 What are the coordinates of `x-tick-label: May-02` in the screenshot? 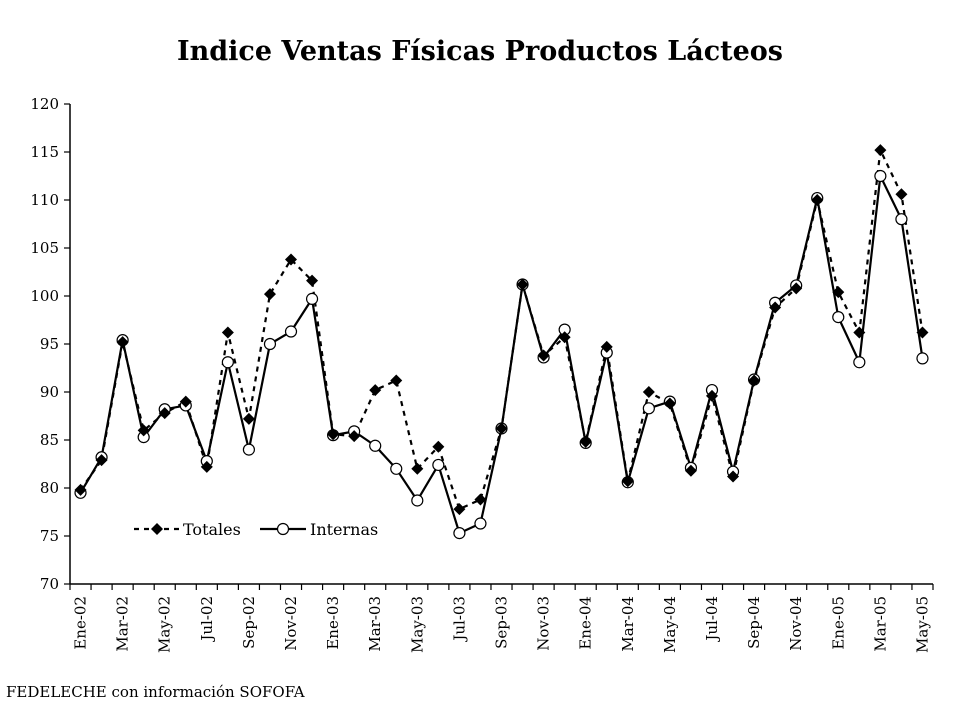 It's located at (165, 624).